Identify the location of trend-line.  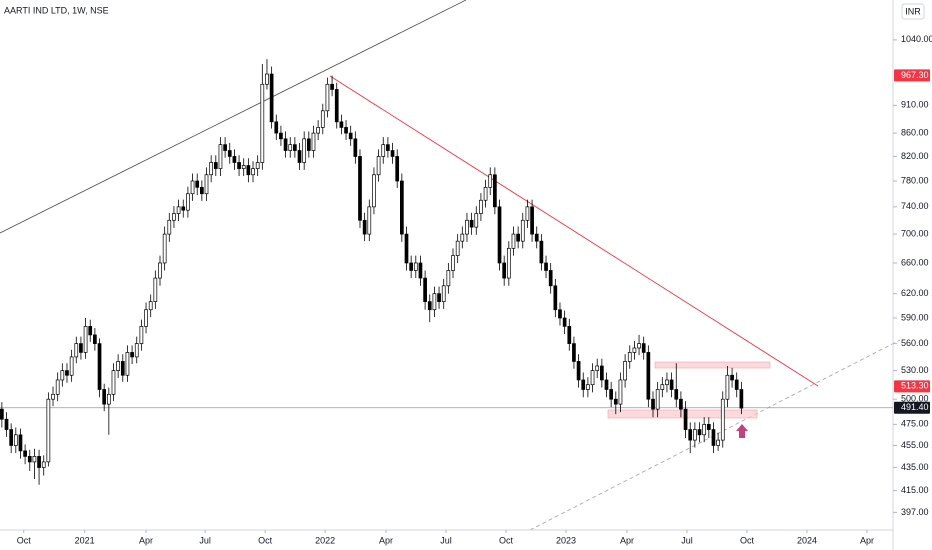
(715, 435).